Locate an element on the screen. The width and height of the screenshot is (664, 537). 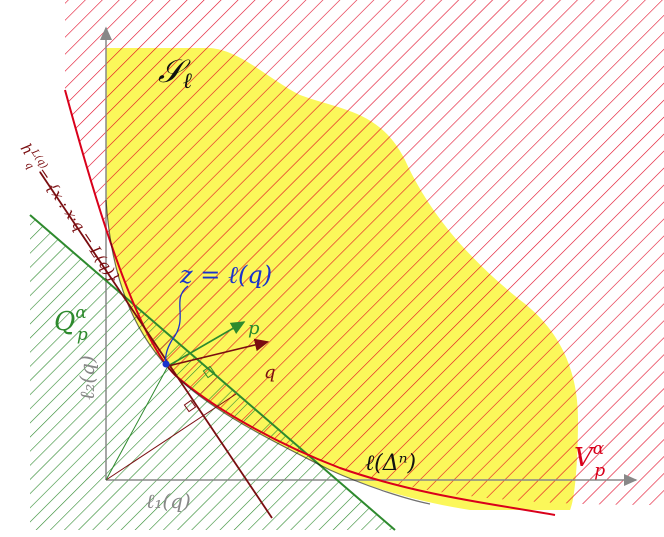
vector-p-label: p is located at coordinates (254, 328).